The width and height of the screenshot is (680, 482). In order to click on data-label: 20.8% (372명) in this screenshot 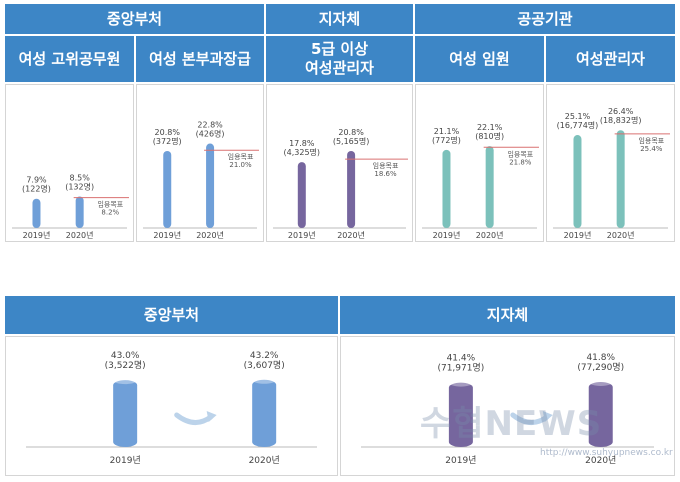, I will do `click(167, 137)`.